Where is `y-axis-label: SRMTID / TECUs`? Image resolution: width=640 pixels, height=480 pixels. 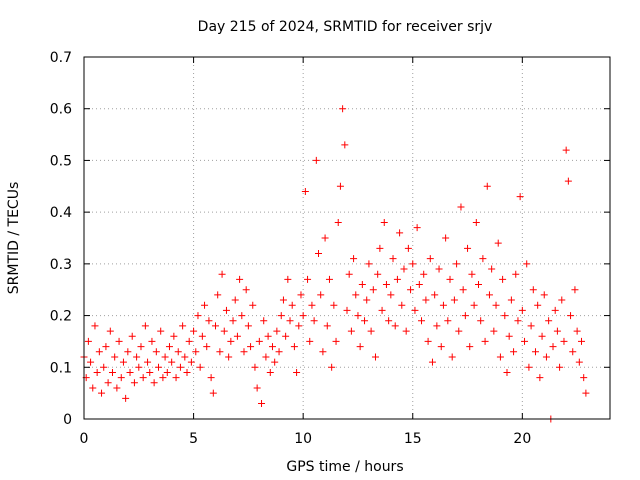
y-axis-label: SRMTID / TECUs is located at coordinates (14, 238).